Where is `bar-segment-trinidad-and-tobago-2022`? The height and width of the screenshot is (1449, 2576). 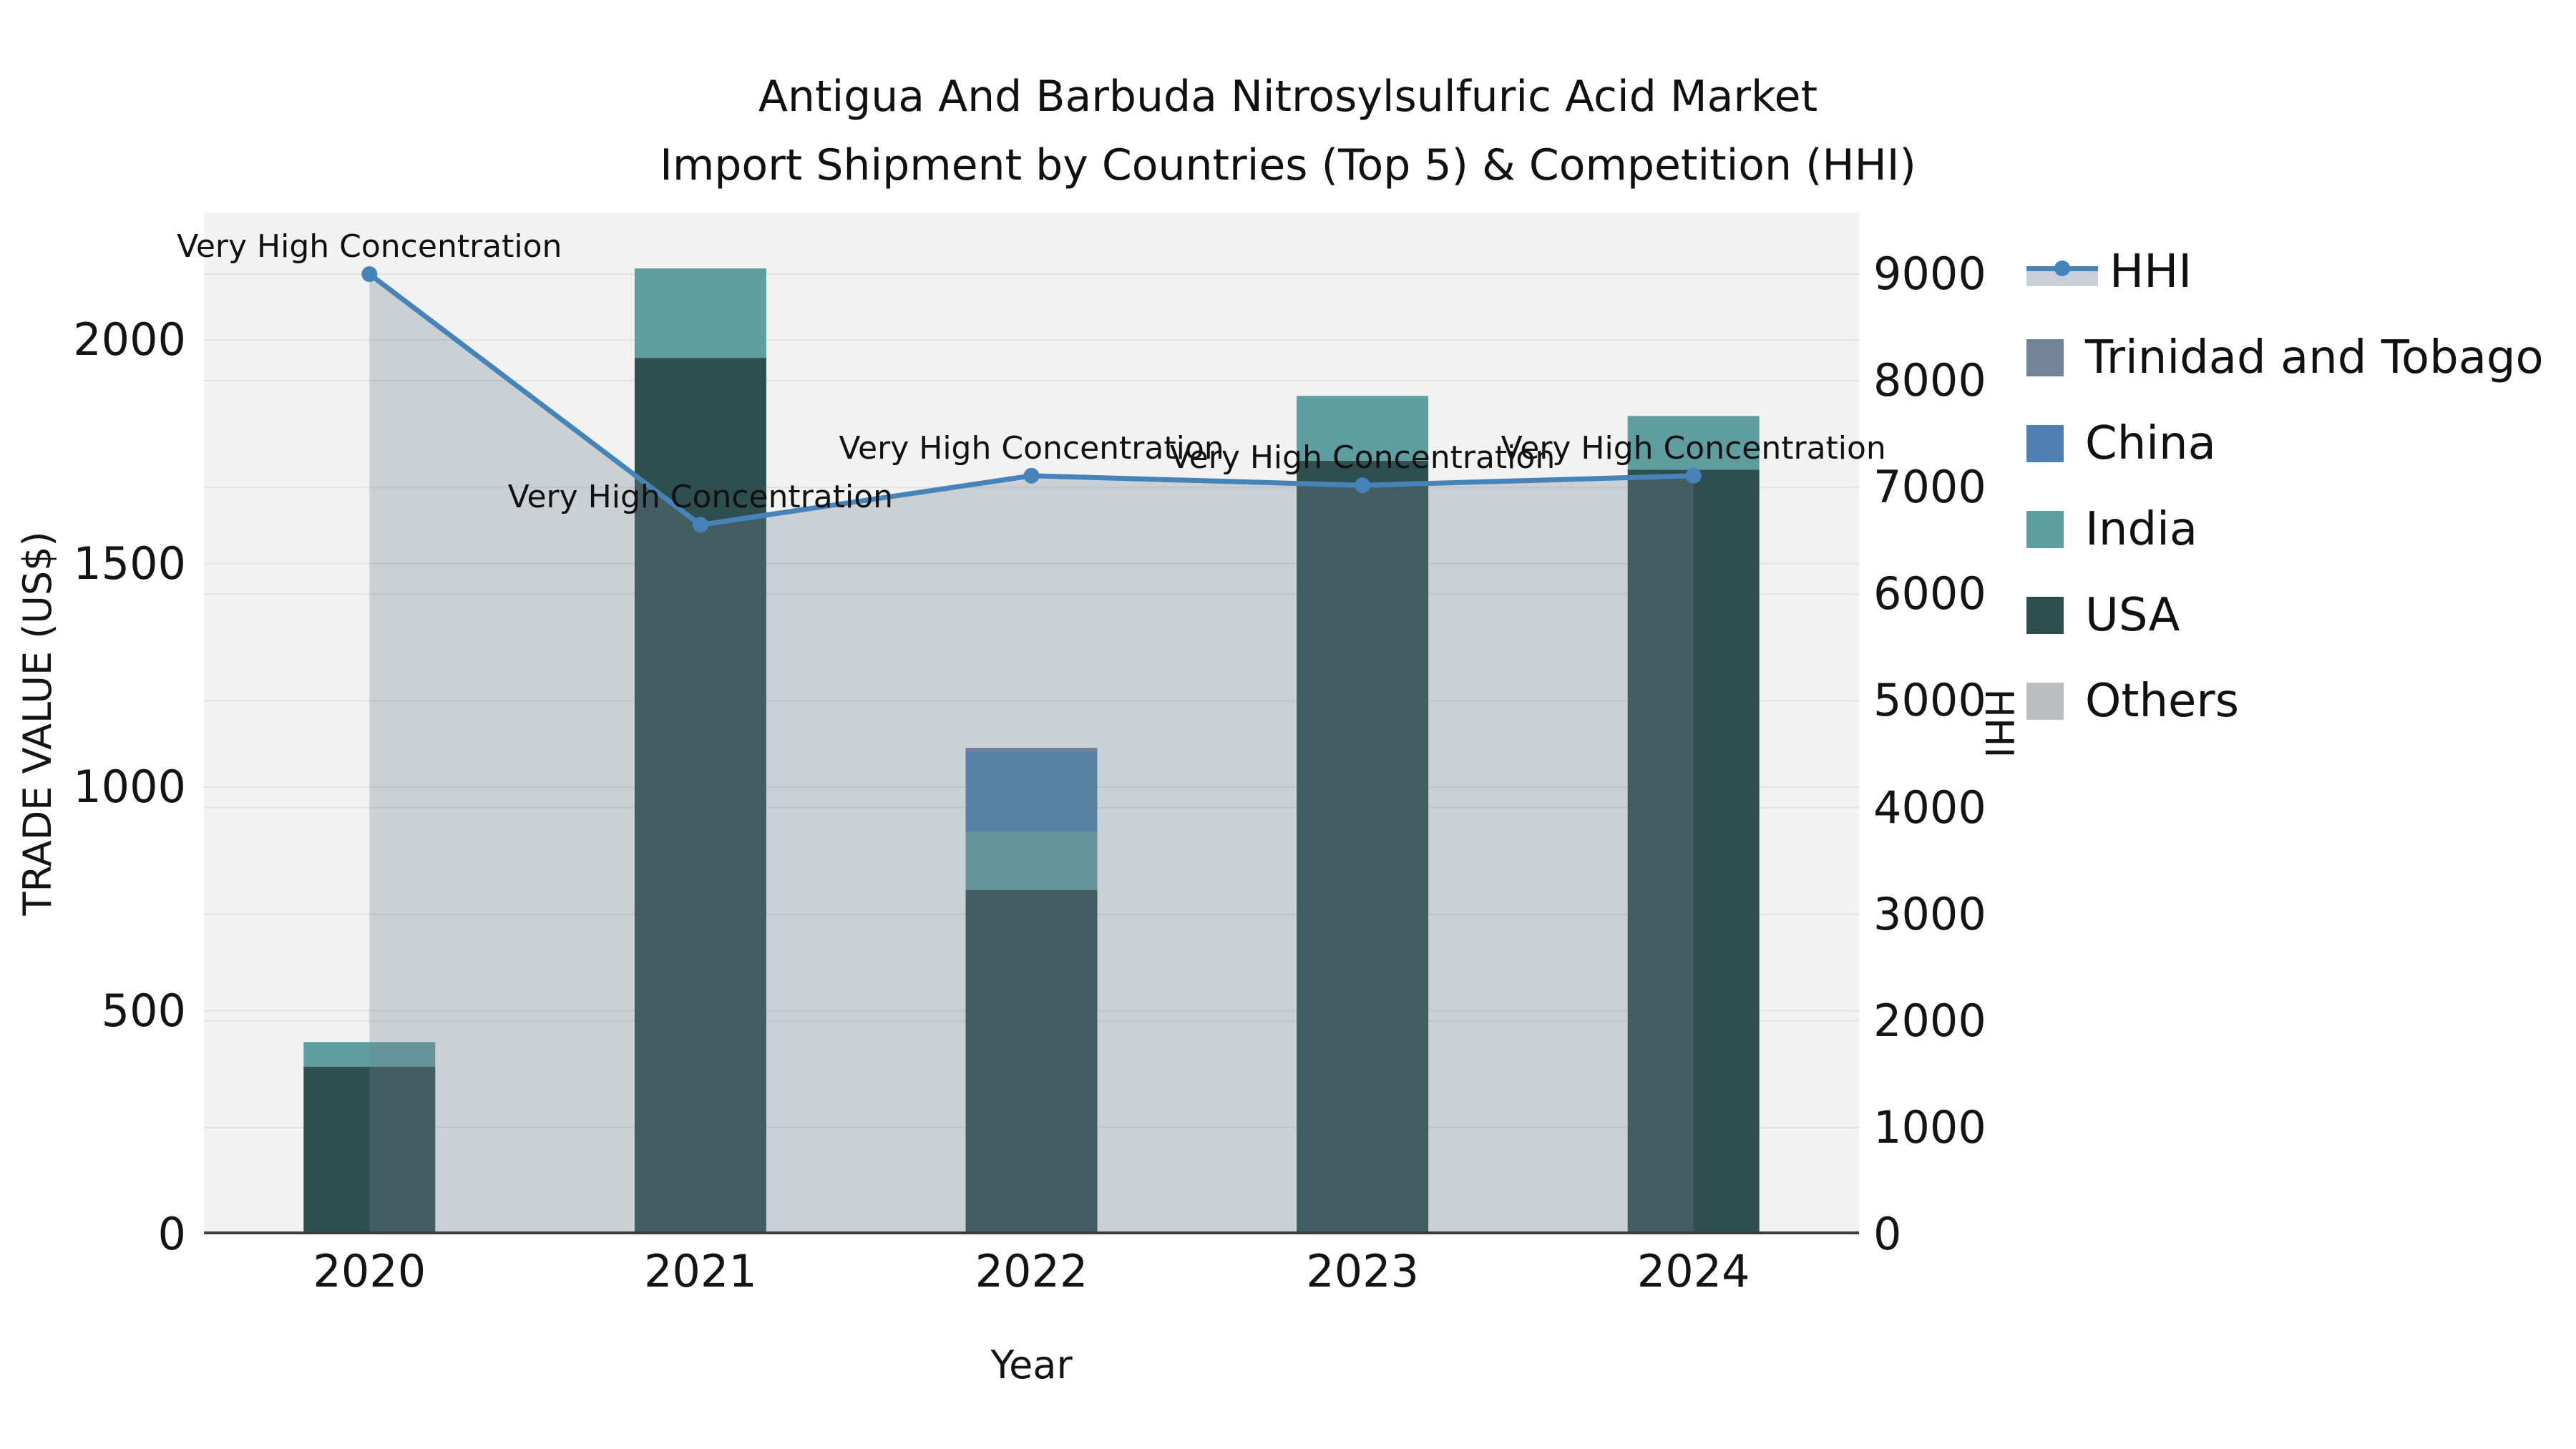
bar-segment-trinidad-and-tobago-2022 is located at coordinates (1031, 750).